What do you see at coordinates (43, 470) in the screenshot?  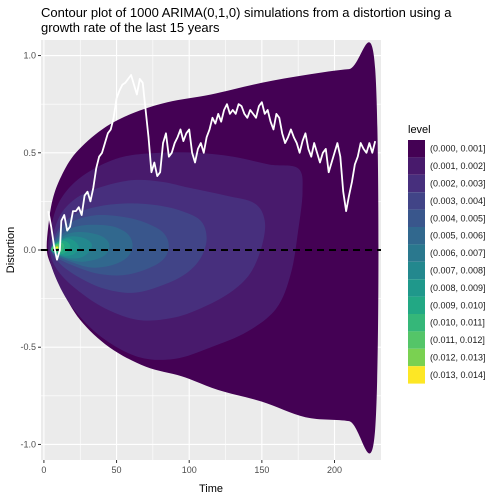 I see `x-tick-label: 0` at bounding box center [43, 470].